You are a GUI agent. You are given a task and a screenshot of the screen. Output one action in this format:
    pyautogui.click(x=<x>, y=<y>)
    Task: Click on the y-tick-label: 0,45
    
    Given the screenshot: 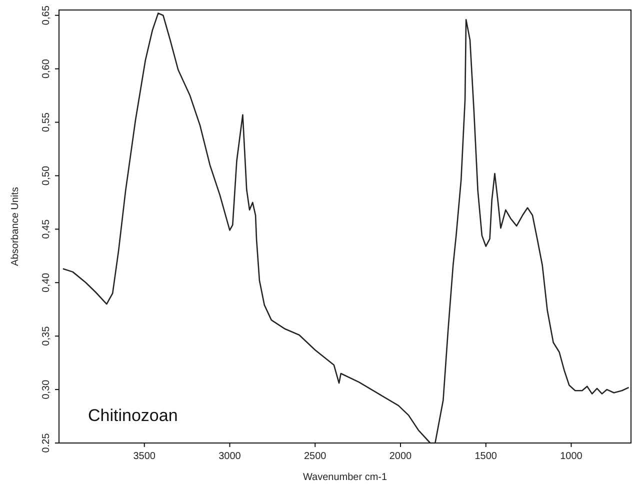 What is the action you would take?
    pyautogui.click(x=46, y=229)
    